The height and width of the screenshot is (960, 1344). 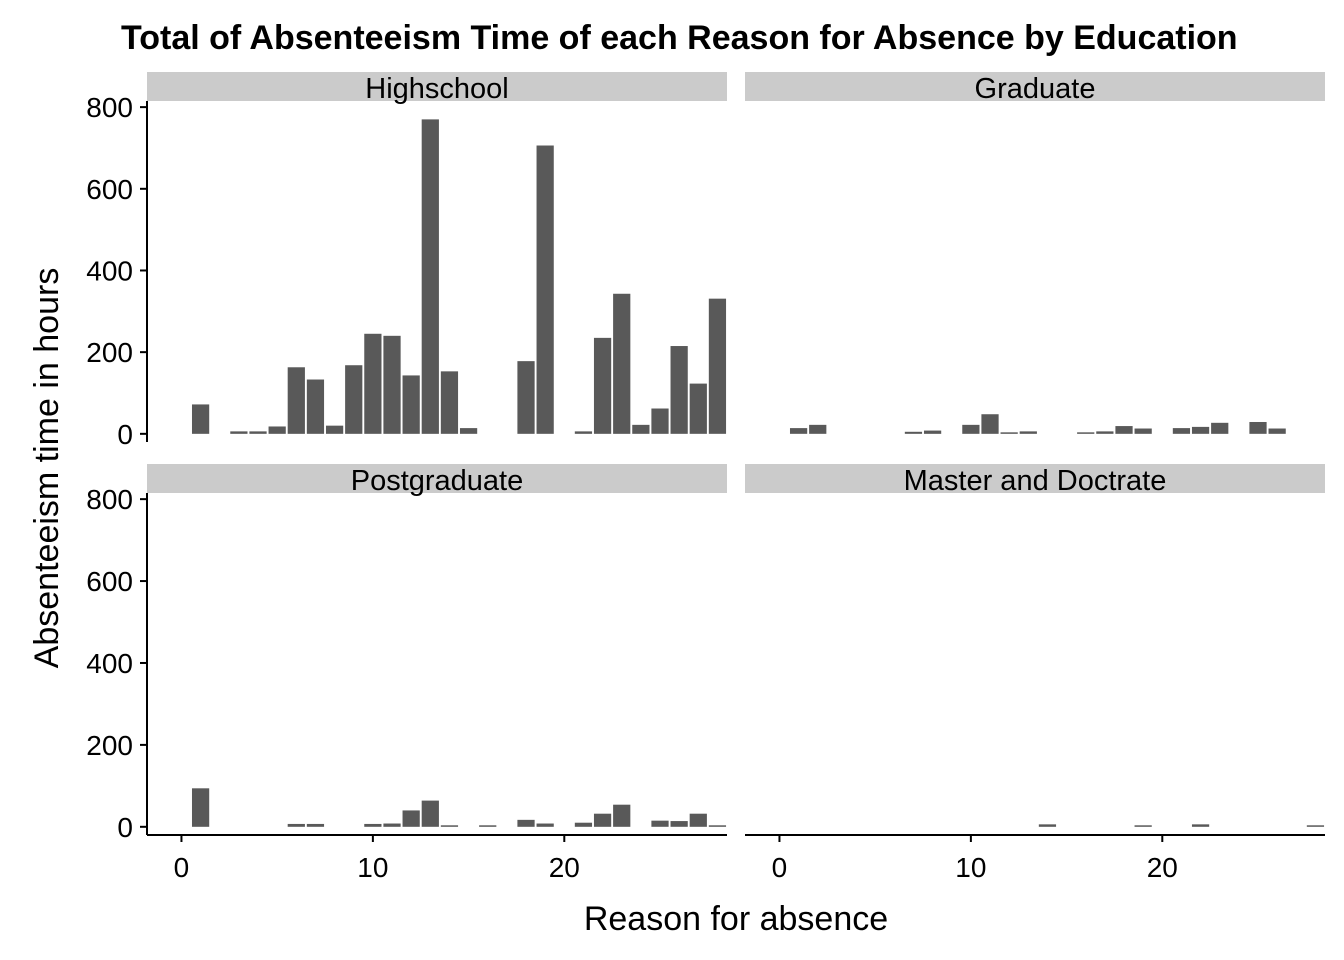 What do you see at coordinates (436, 89) in the screenshot?
I see `facet-strip-label: Highschool` at bounding box center [436, 89].